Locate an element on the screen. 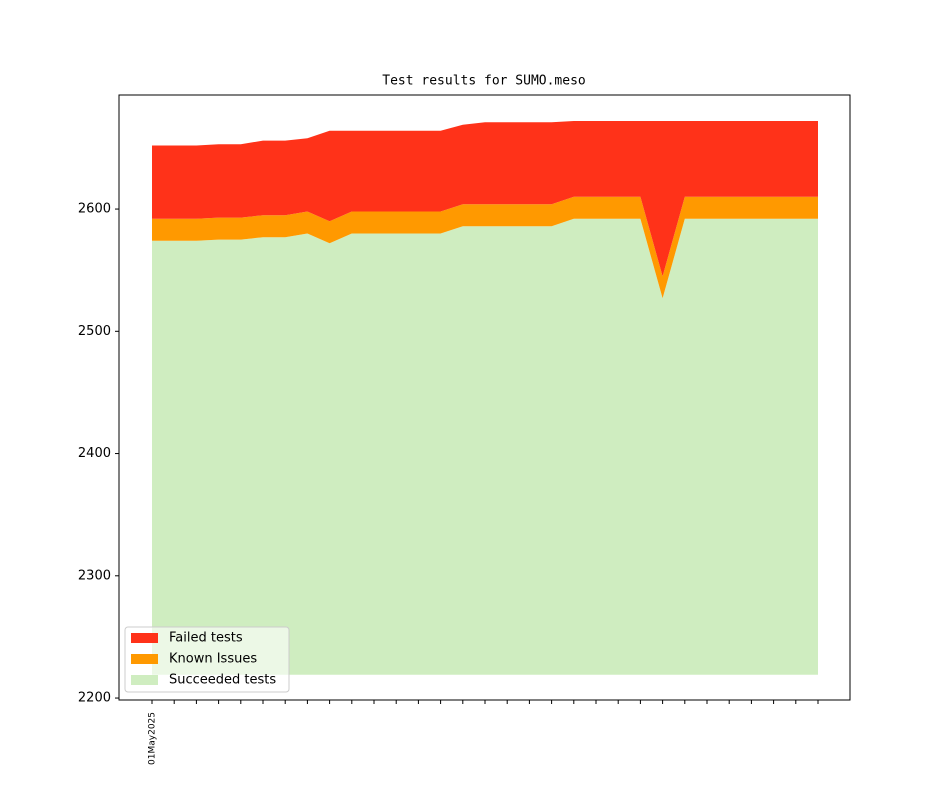 Image resolution: width=944 pixels, height=787 pixels. y-tick-label: 2600 is located at coordinates (94, 209).